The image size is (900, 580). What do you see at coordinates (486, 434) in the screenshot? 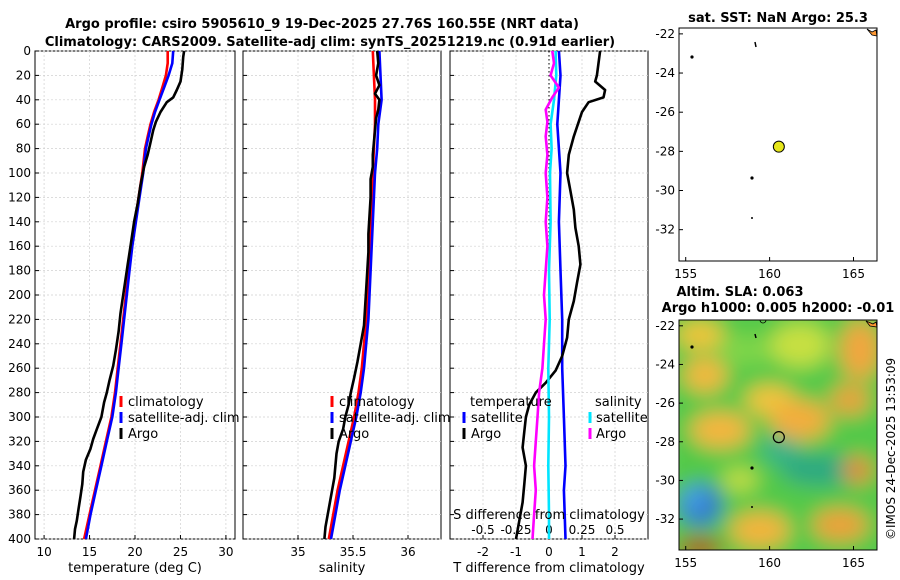
I see `legend-t-argo-label: Argo` at bounding box center [486, 434].